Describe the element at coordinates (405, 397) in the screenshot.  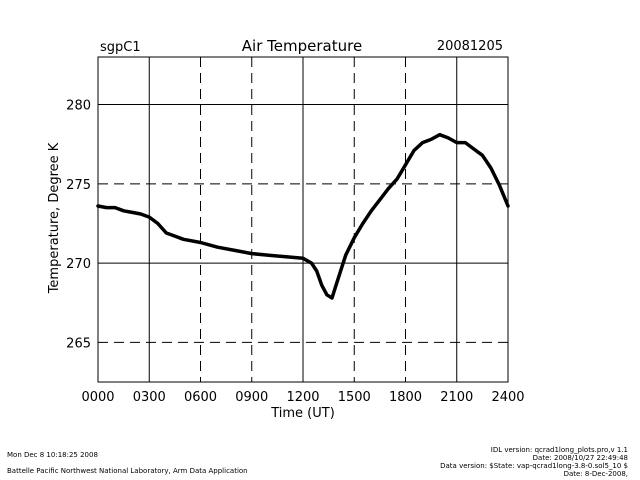
I see `x-tick-label: 1800` at that location.